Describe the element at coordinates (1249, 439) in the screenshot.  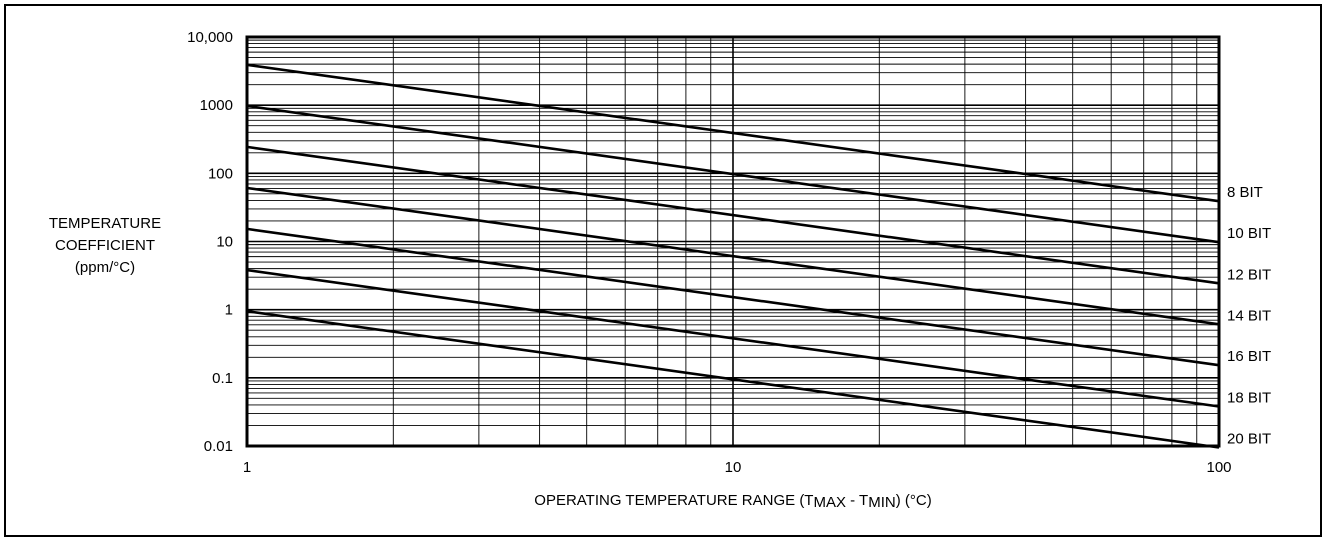
I see `series-label-20-bit: 20 BIT` at that location.